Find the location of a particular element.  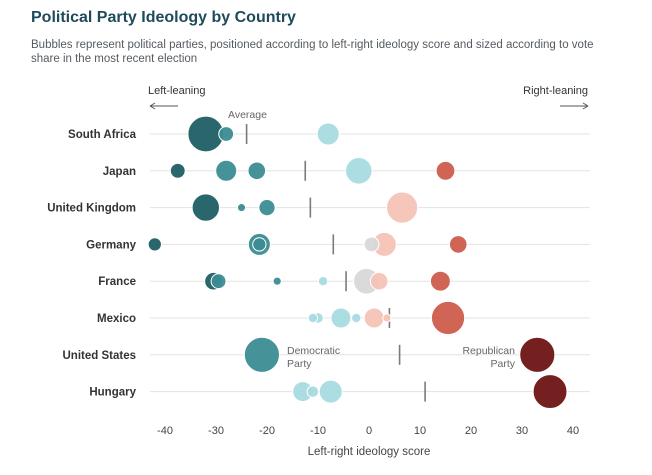

country-row-south-africa: South Africa is located at coordinates (329, 134).